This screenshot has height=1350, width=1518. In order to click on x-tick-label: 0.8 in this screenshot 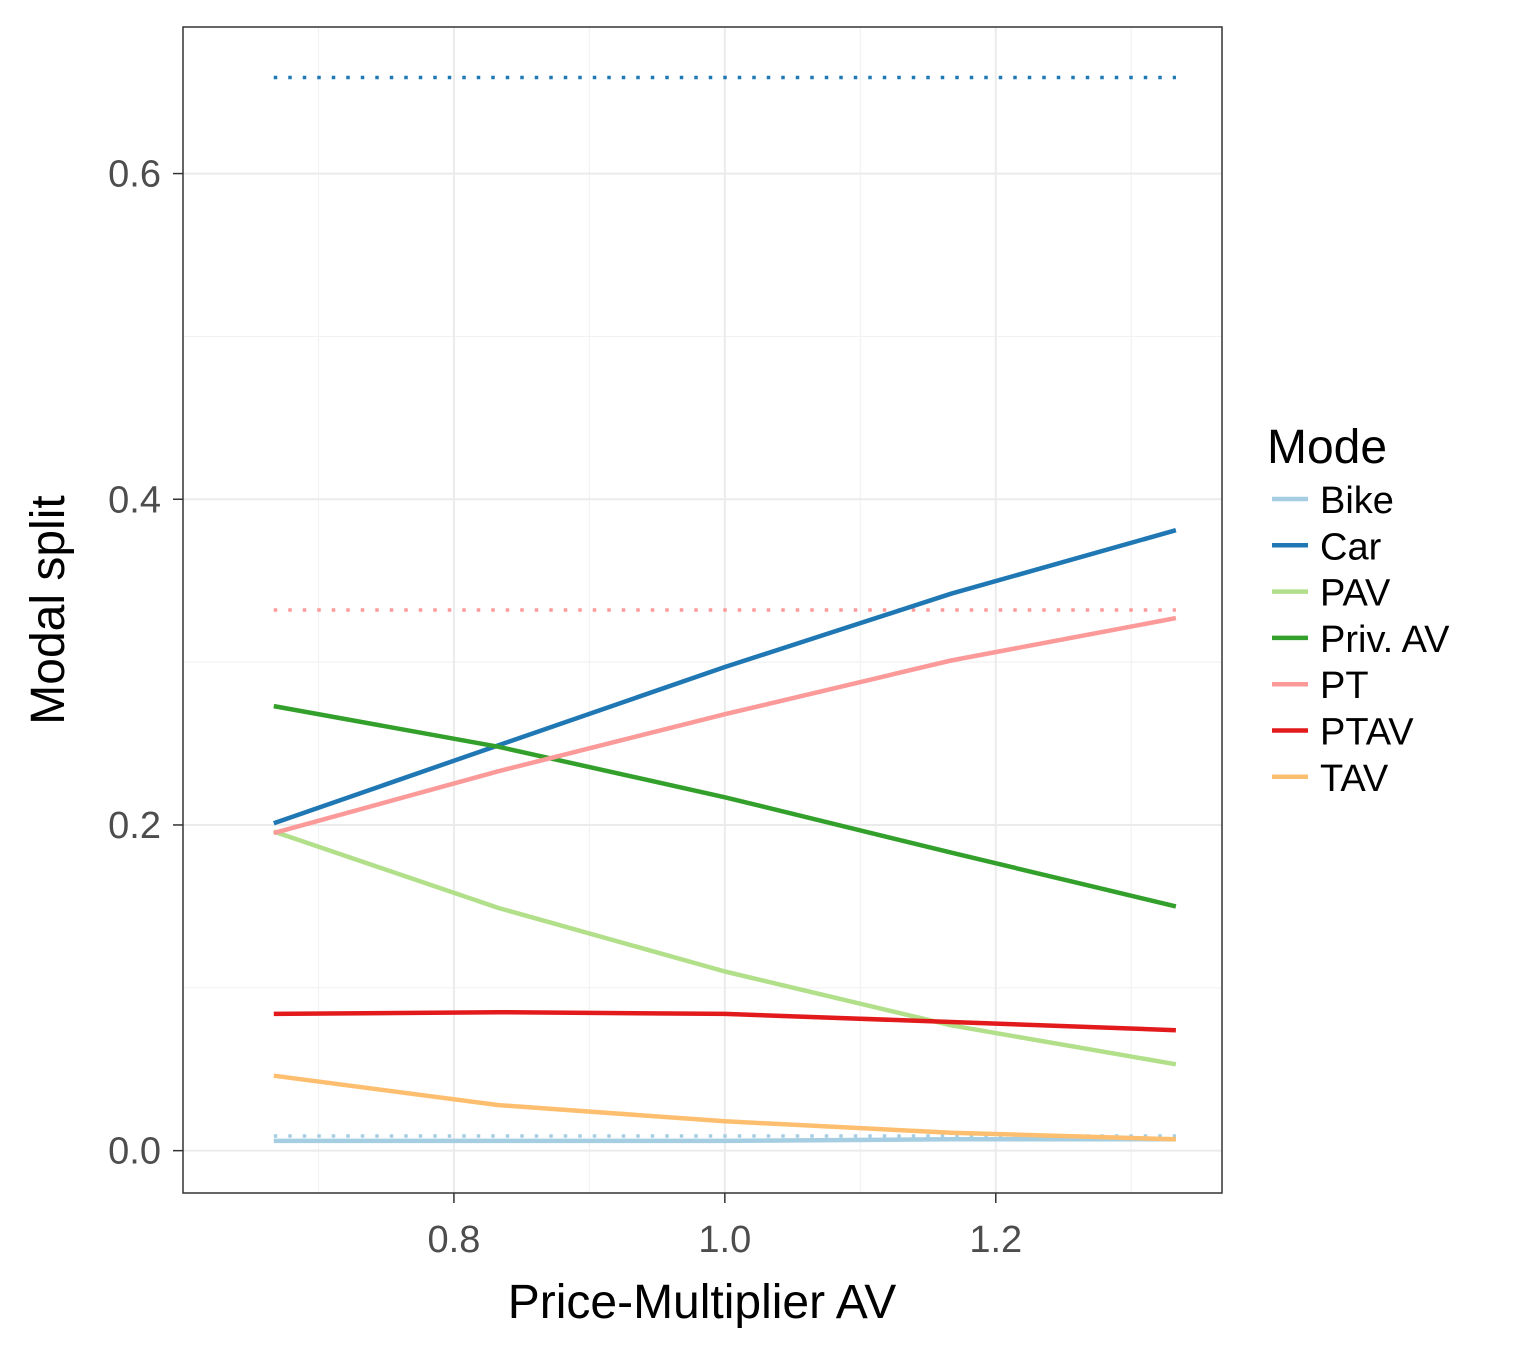, I will do `click(454, 1240)`.